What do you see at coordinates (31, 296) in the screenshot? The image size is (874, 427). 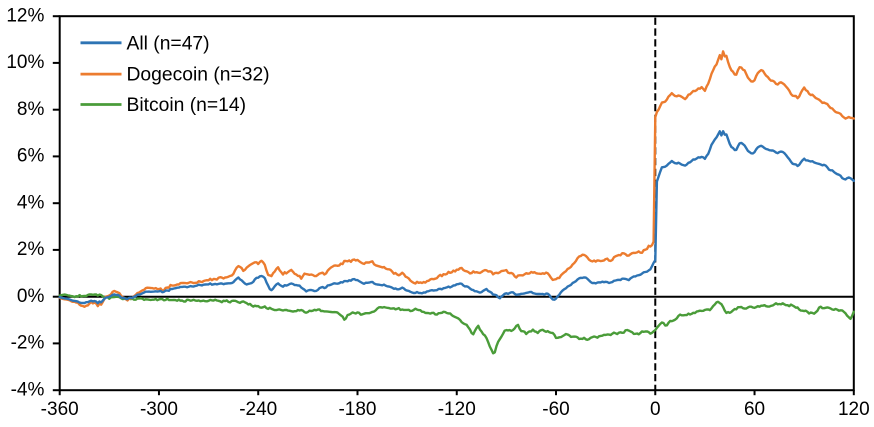 I see `svg-text: 0%` at bounding box center [31, 296].